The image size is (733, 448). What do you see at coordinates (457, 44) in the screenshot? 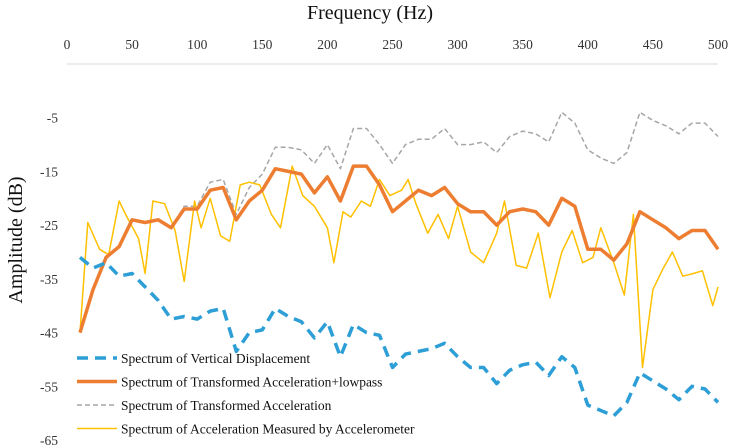
I see `x-tick-label-300: 300` at bounding box center [457, 44].